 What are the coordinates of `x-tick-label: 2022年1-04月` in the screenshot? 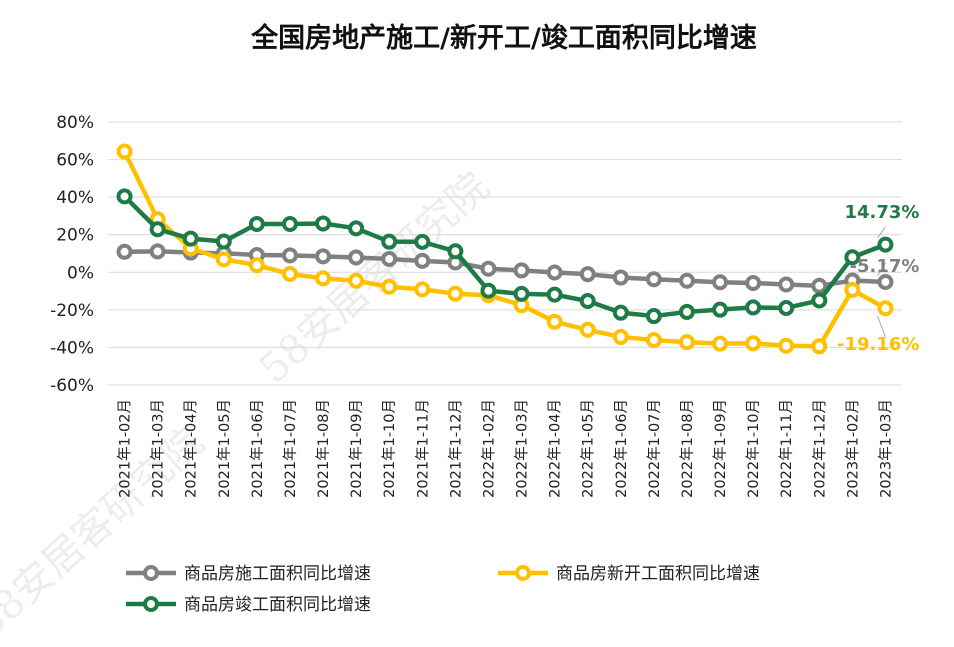 It's located at (555, 448).